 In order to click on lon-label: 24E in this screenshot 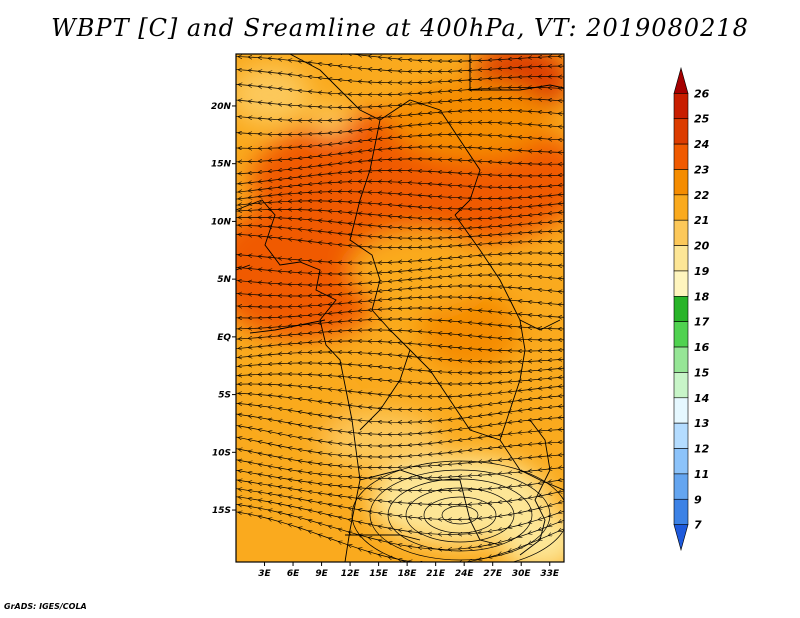, I will do `click(465, 574)`.